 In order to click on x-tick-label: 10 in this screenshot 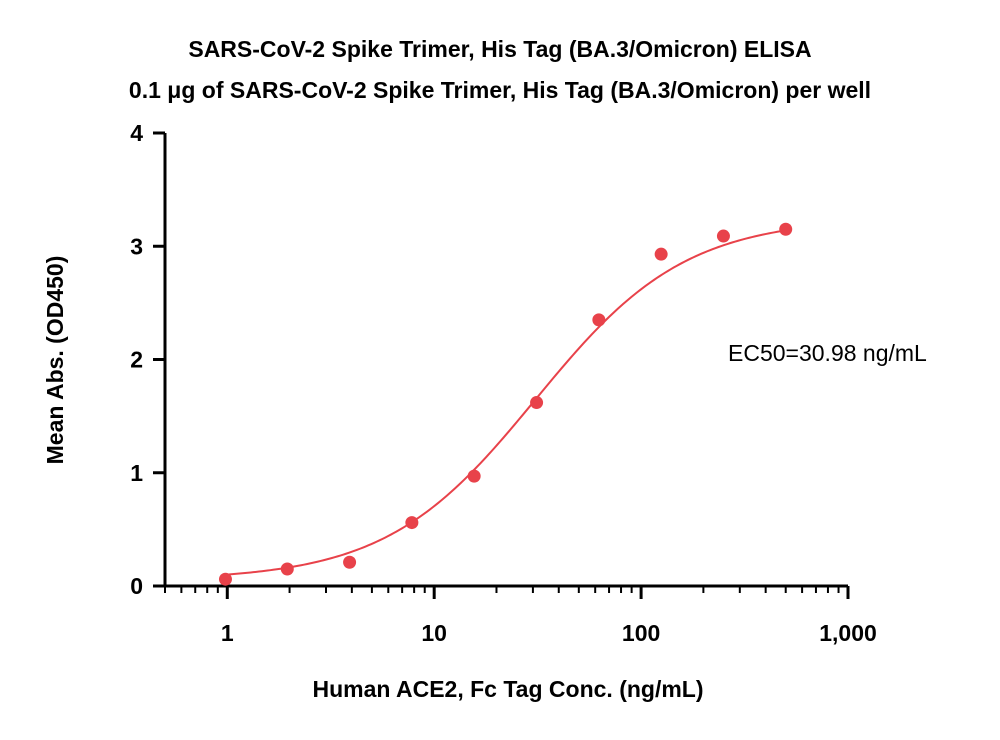, I will do `click(434, 633)`.